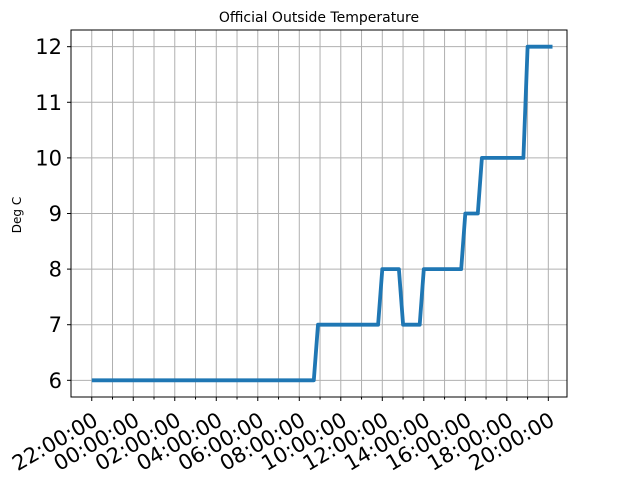 This screenshot has height=496, width=627. I want to click on y-tick-label: 6, so click(55, 381).